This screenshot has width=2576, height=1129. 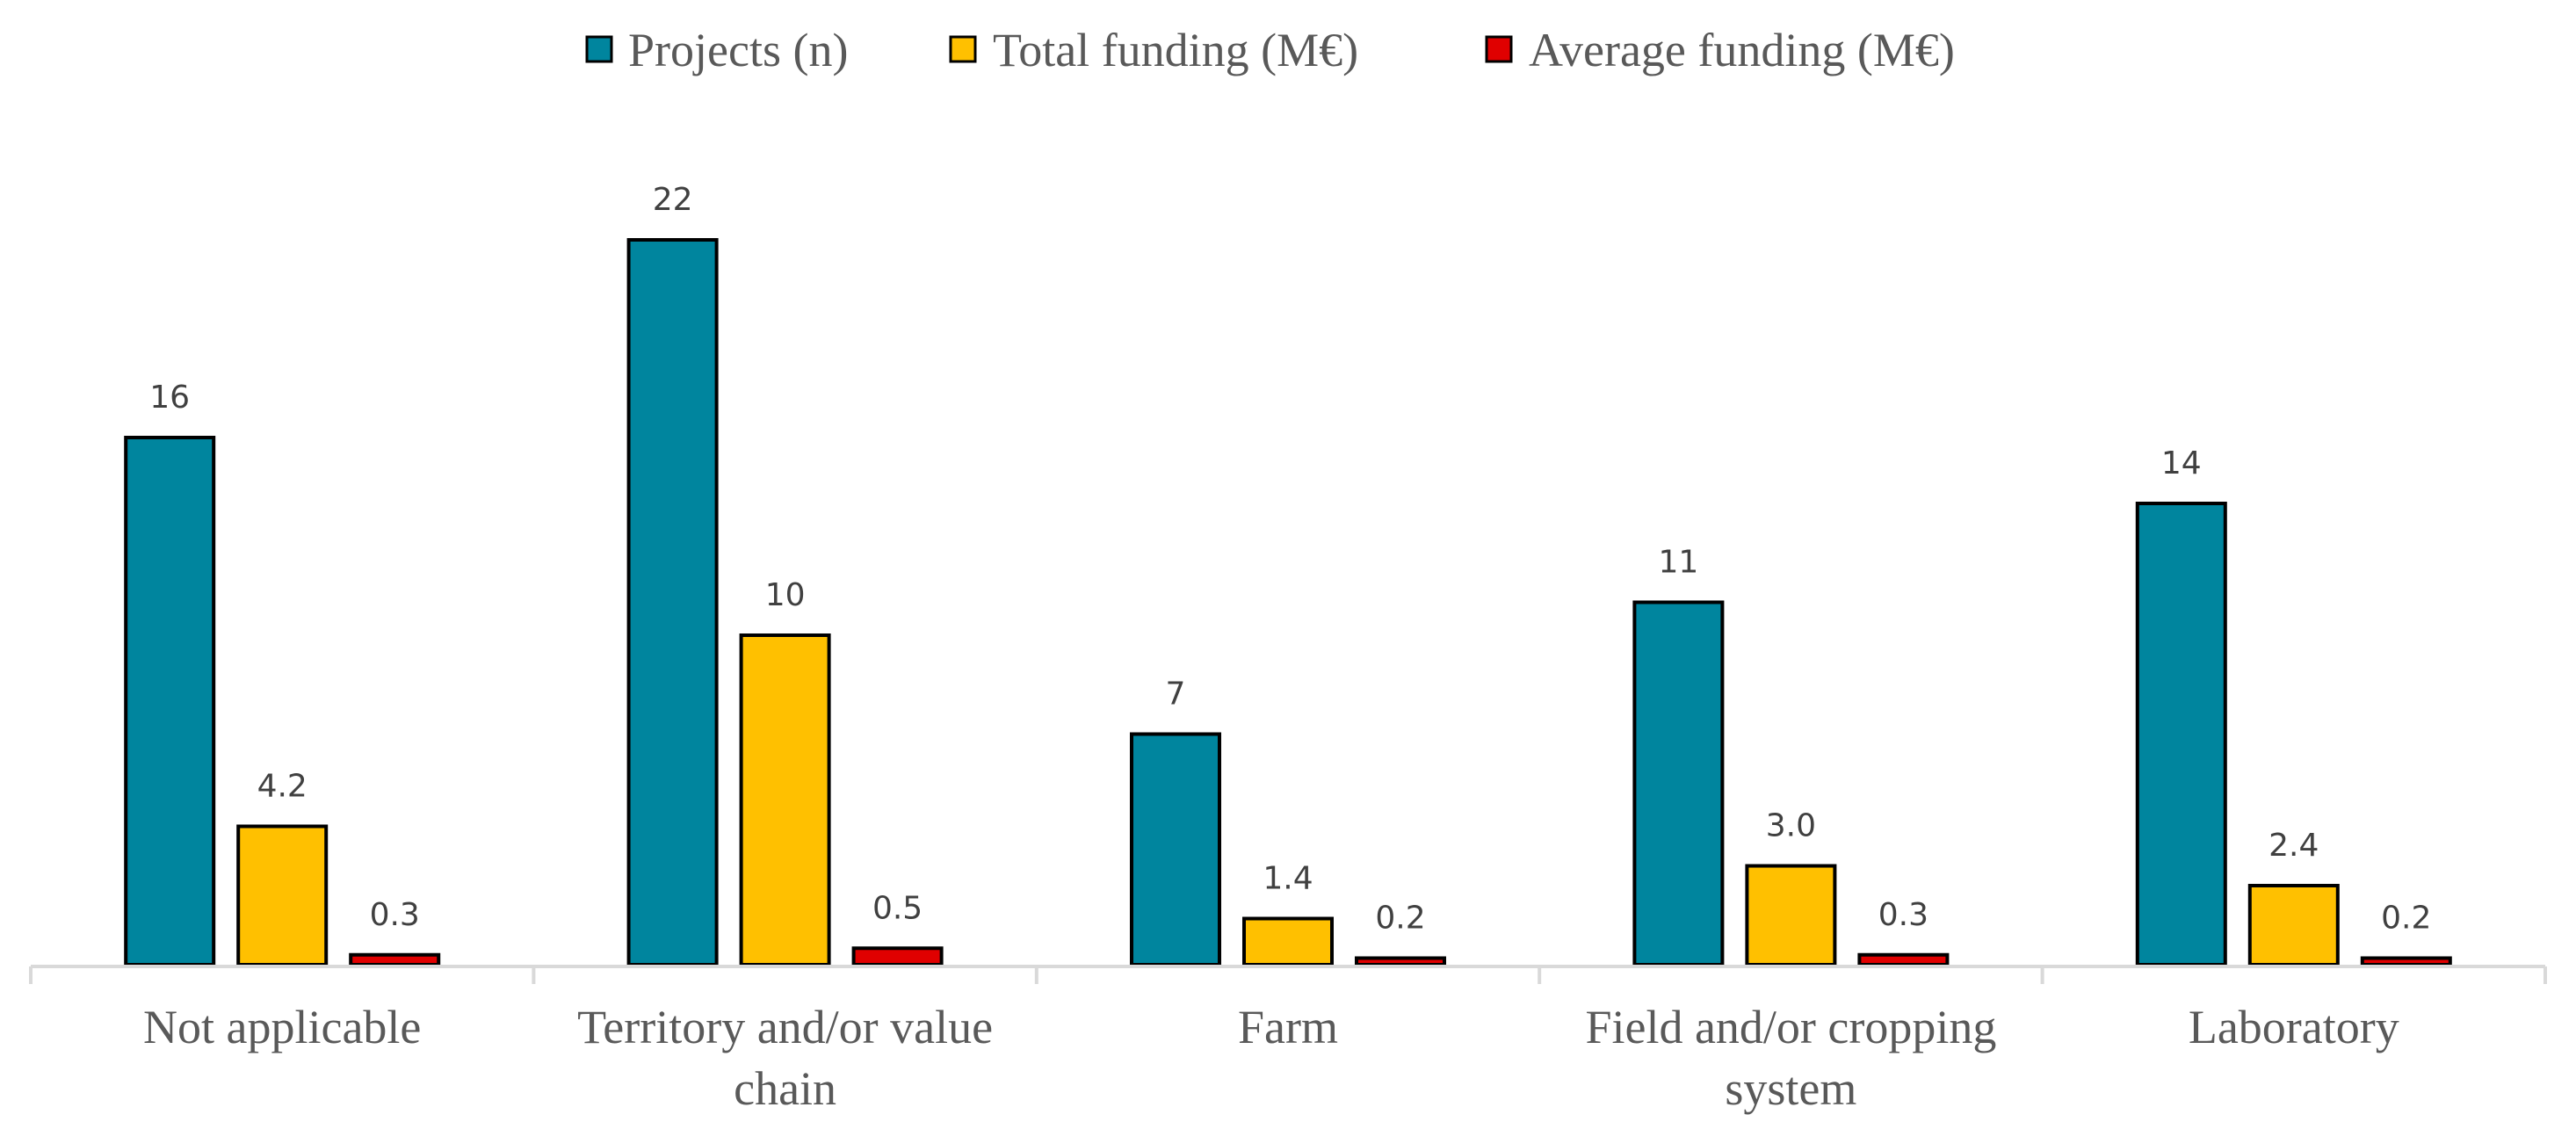 What do you see at coordinates (395, 915) in the screenshot?
I see `data-label-average-funding-m-not-applicable: 0.3` at bounding box center [395, 915].